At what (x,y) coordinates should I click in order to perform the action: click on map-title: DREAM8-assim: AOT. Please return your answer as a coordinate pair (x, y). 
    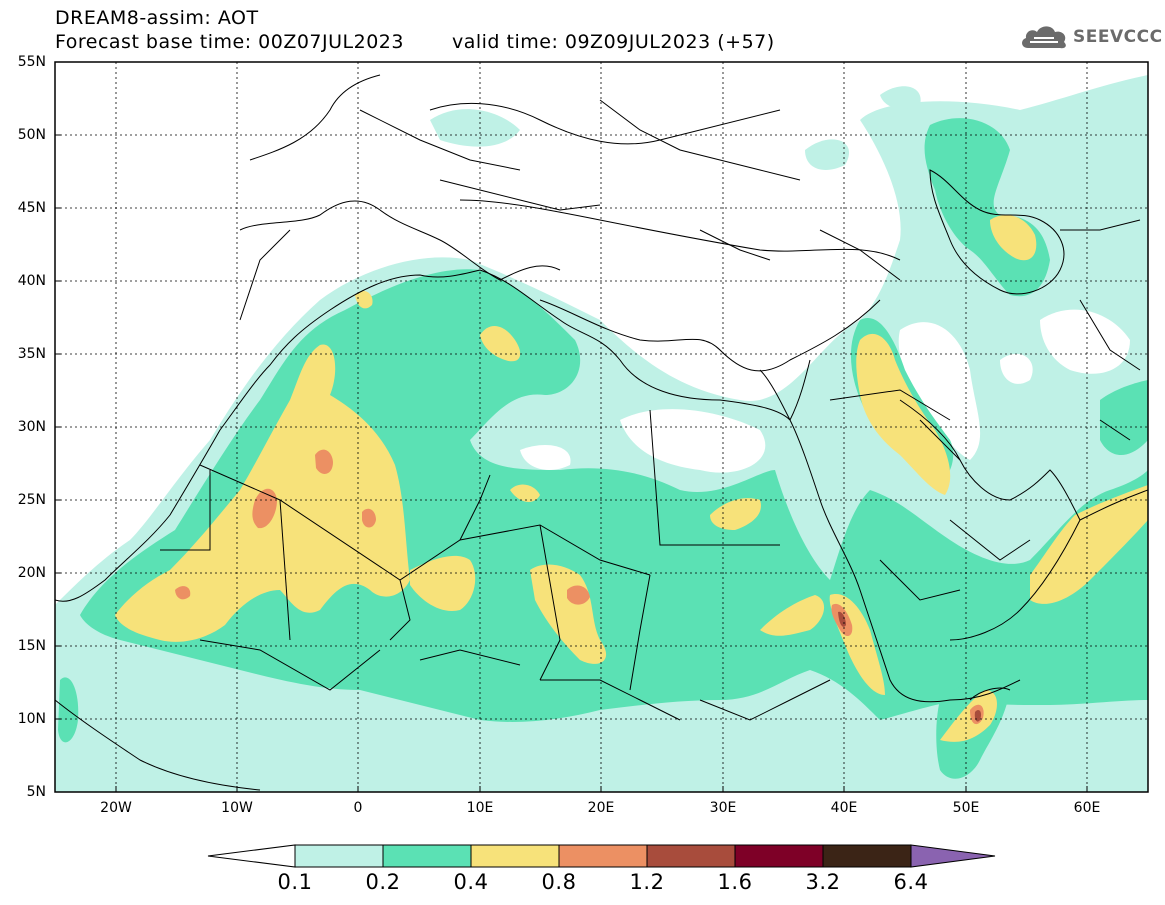
    Looking at the image, I should click on (157, 18).